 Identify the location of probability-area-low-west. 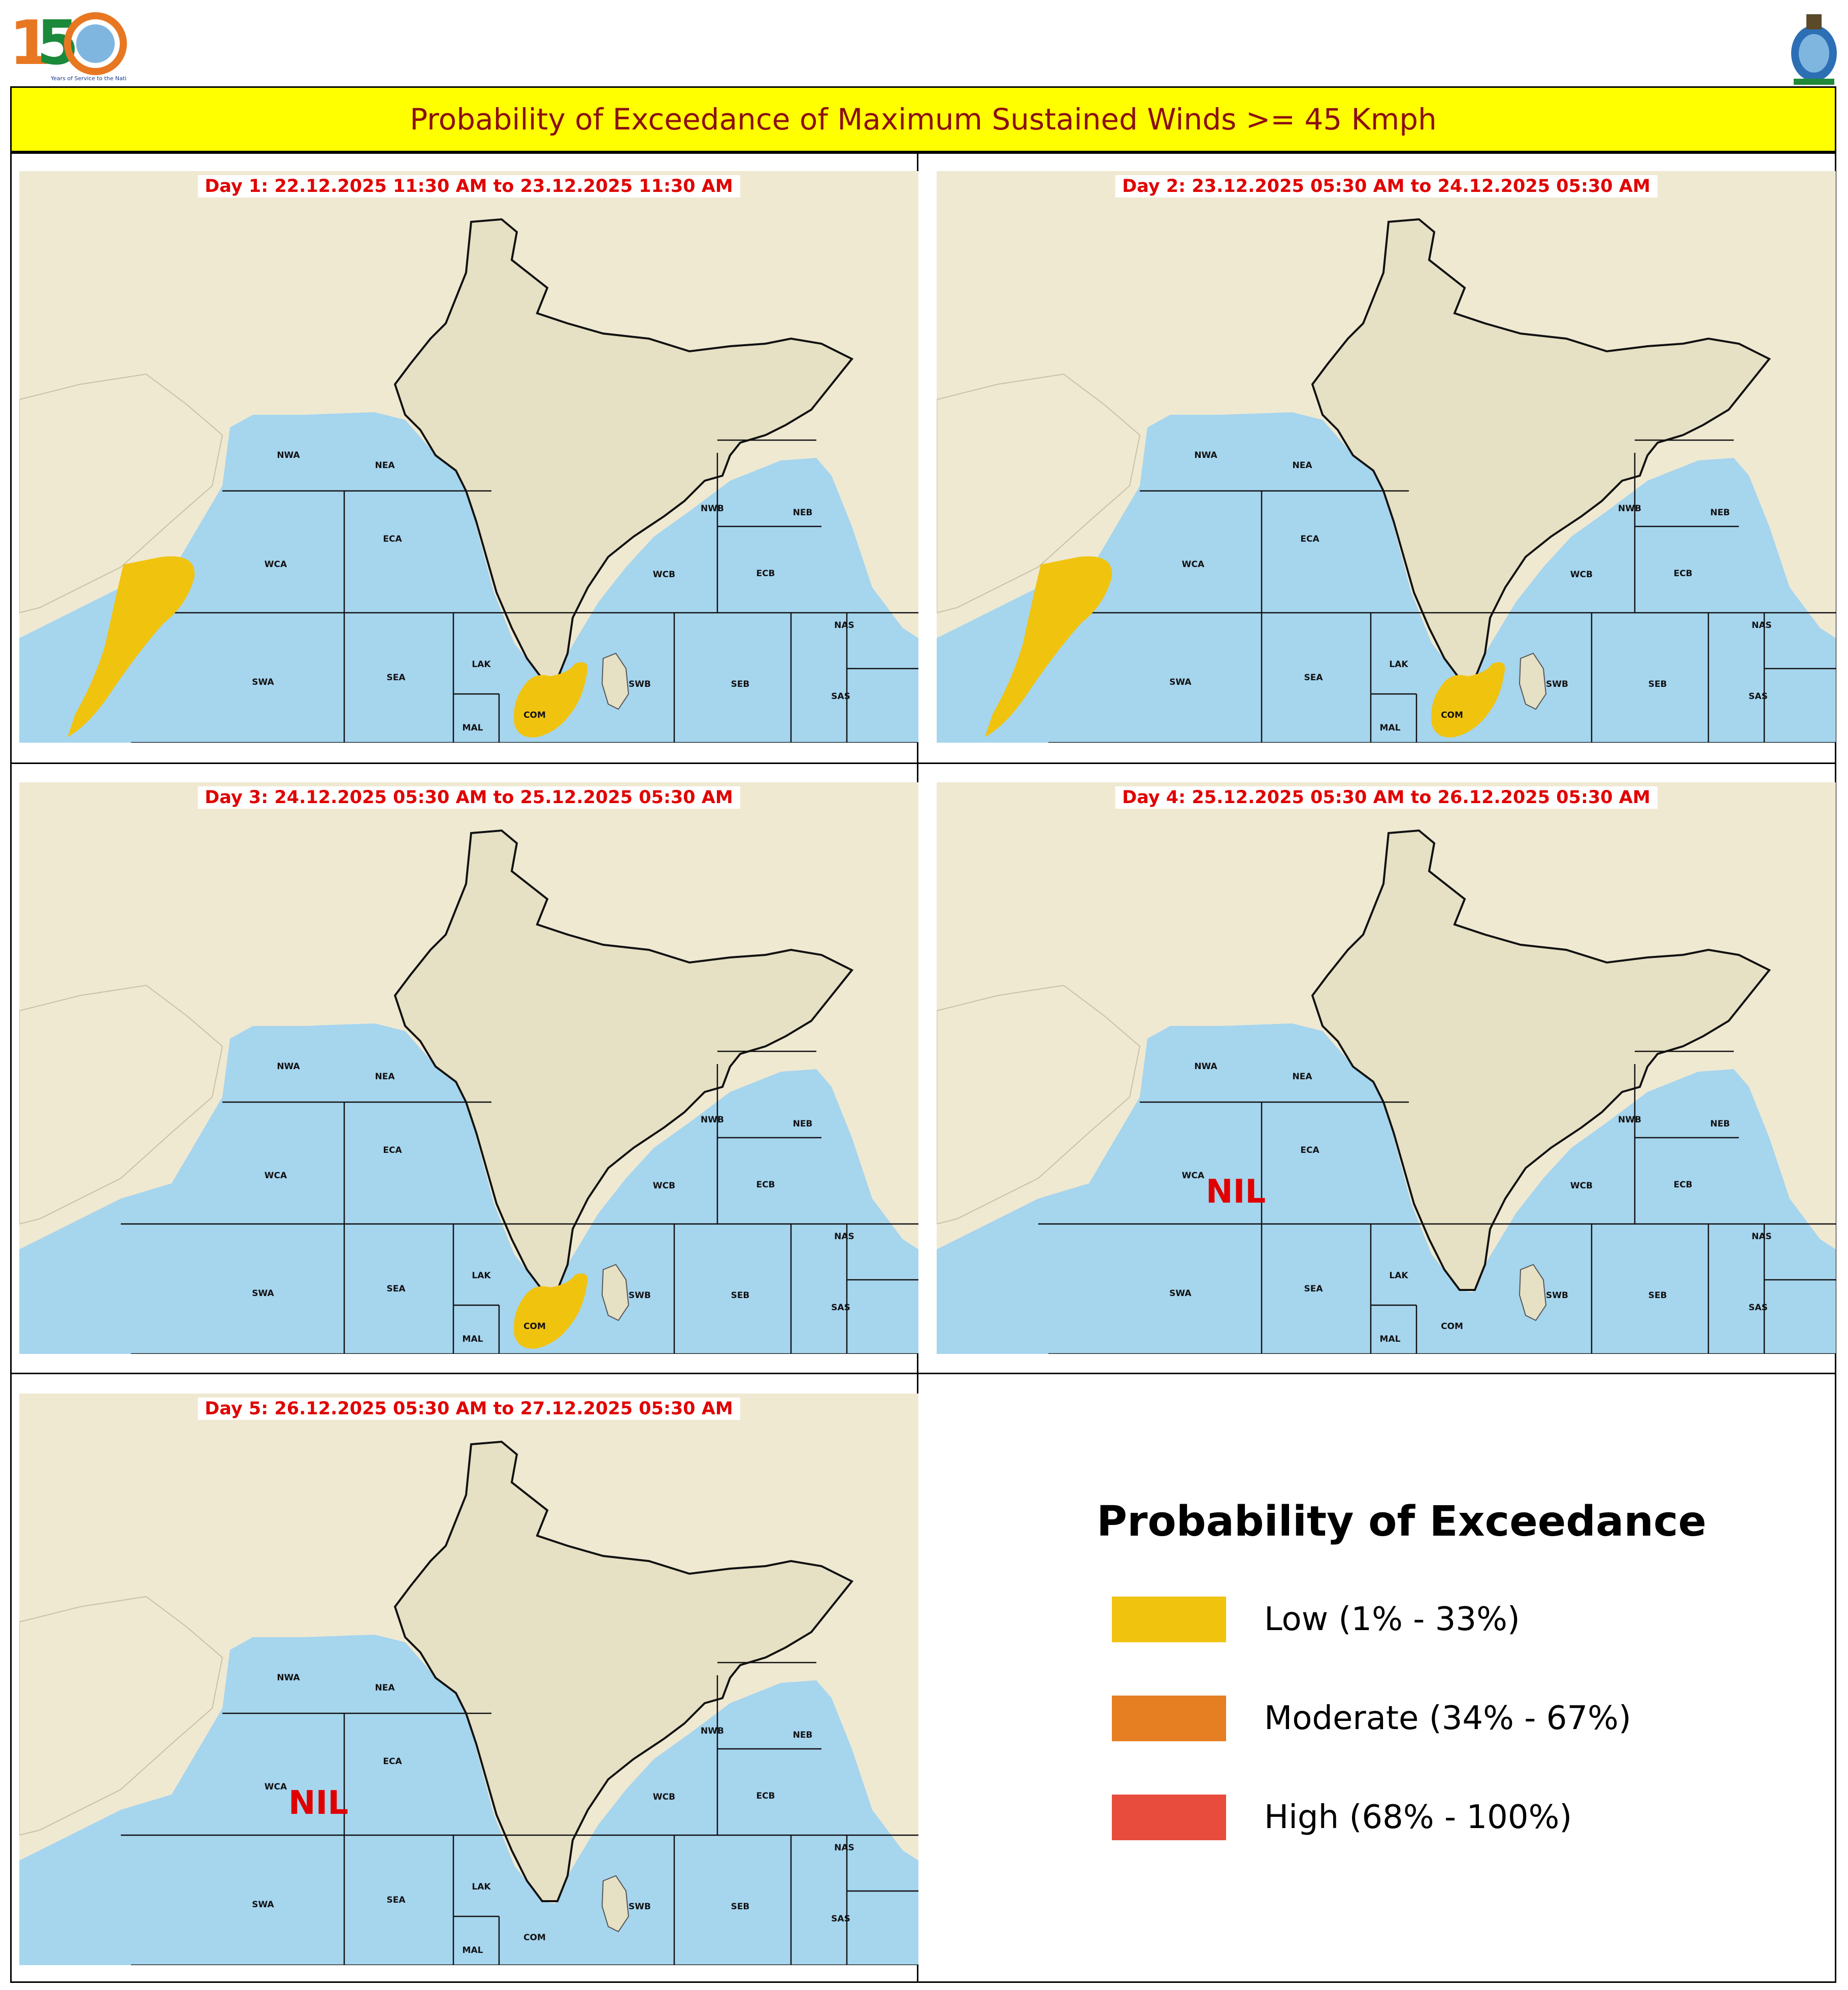
(1048, 646).